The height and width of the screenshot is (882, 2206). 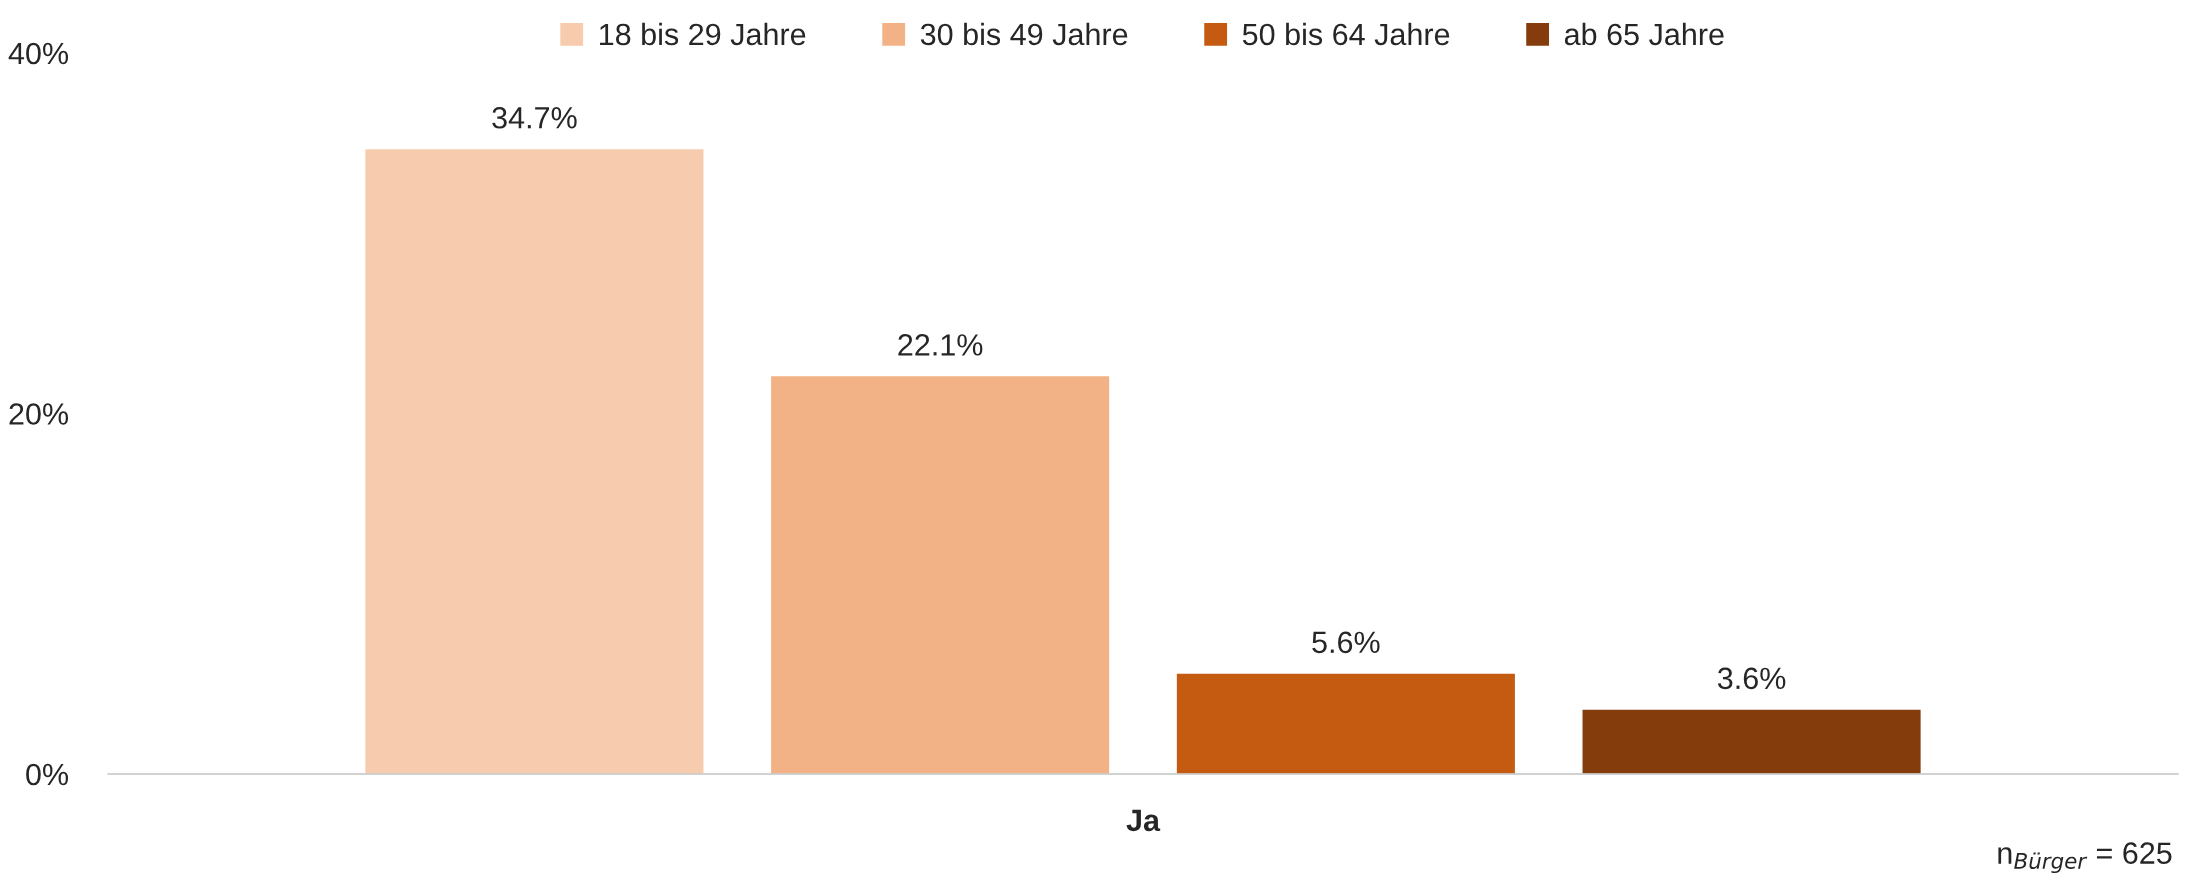 What do you see at coordinates (940, 345) in the screenshot?
I see `data-label: 22.1%` at bounding box center [940, 345].